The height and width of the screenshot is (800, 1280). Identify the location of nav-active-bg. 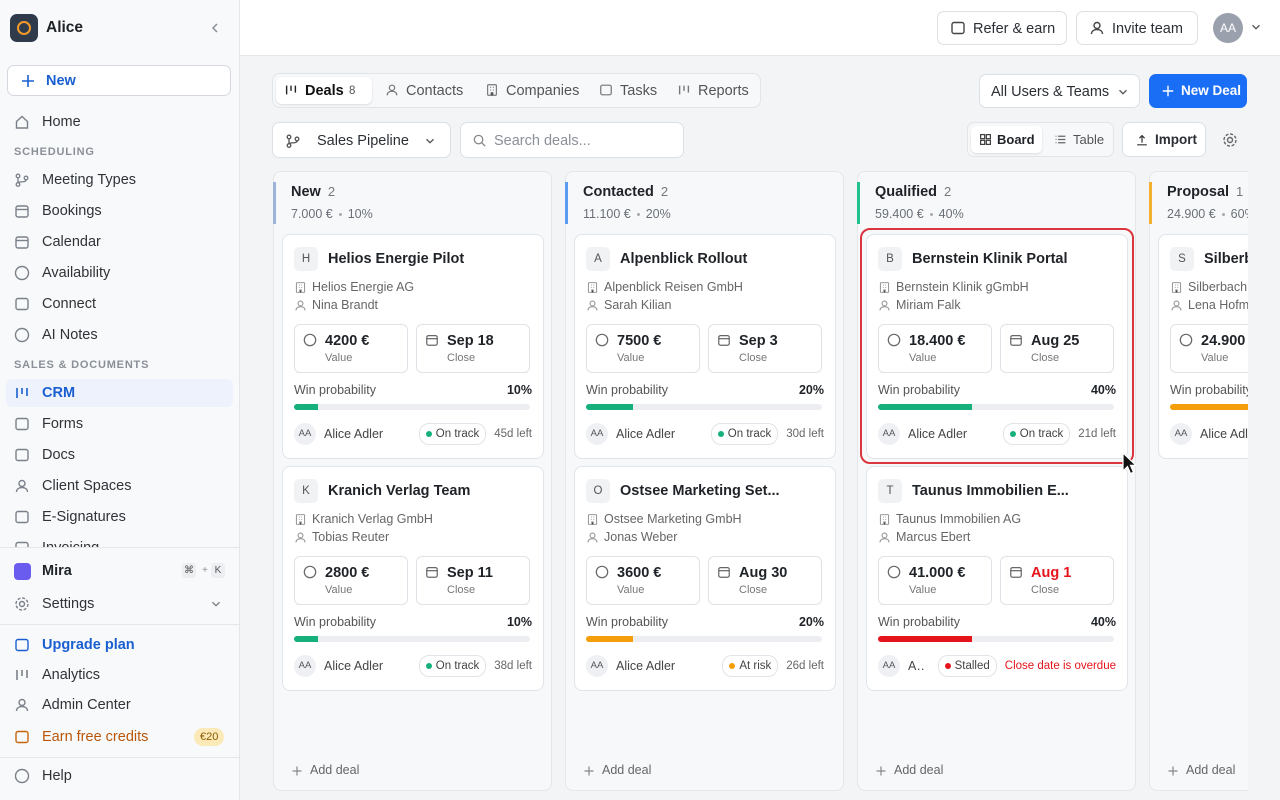
(119, 393).